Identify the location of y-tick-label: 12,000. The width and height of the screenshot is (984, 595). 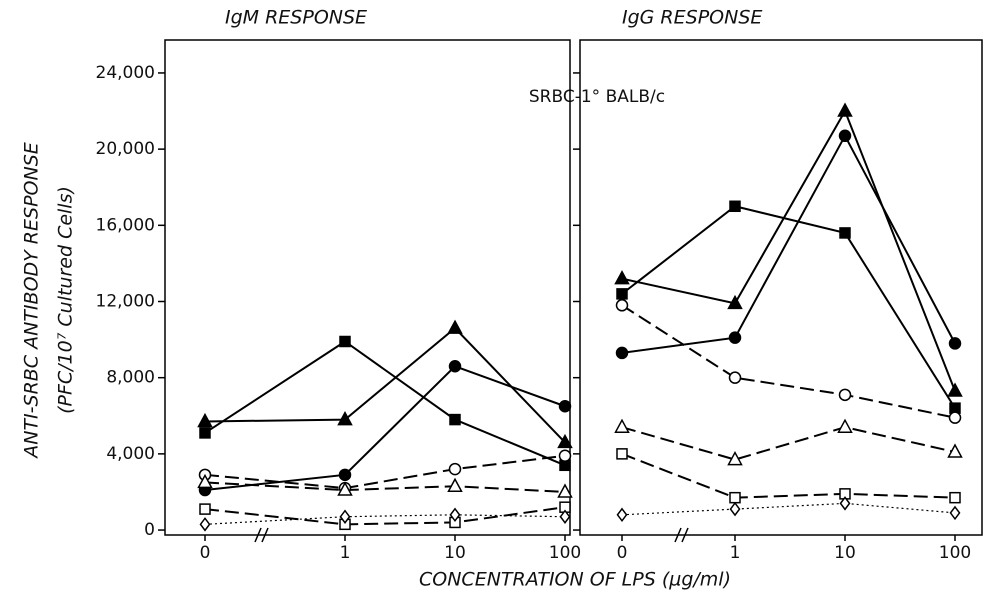
(125, 301).